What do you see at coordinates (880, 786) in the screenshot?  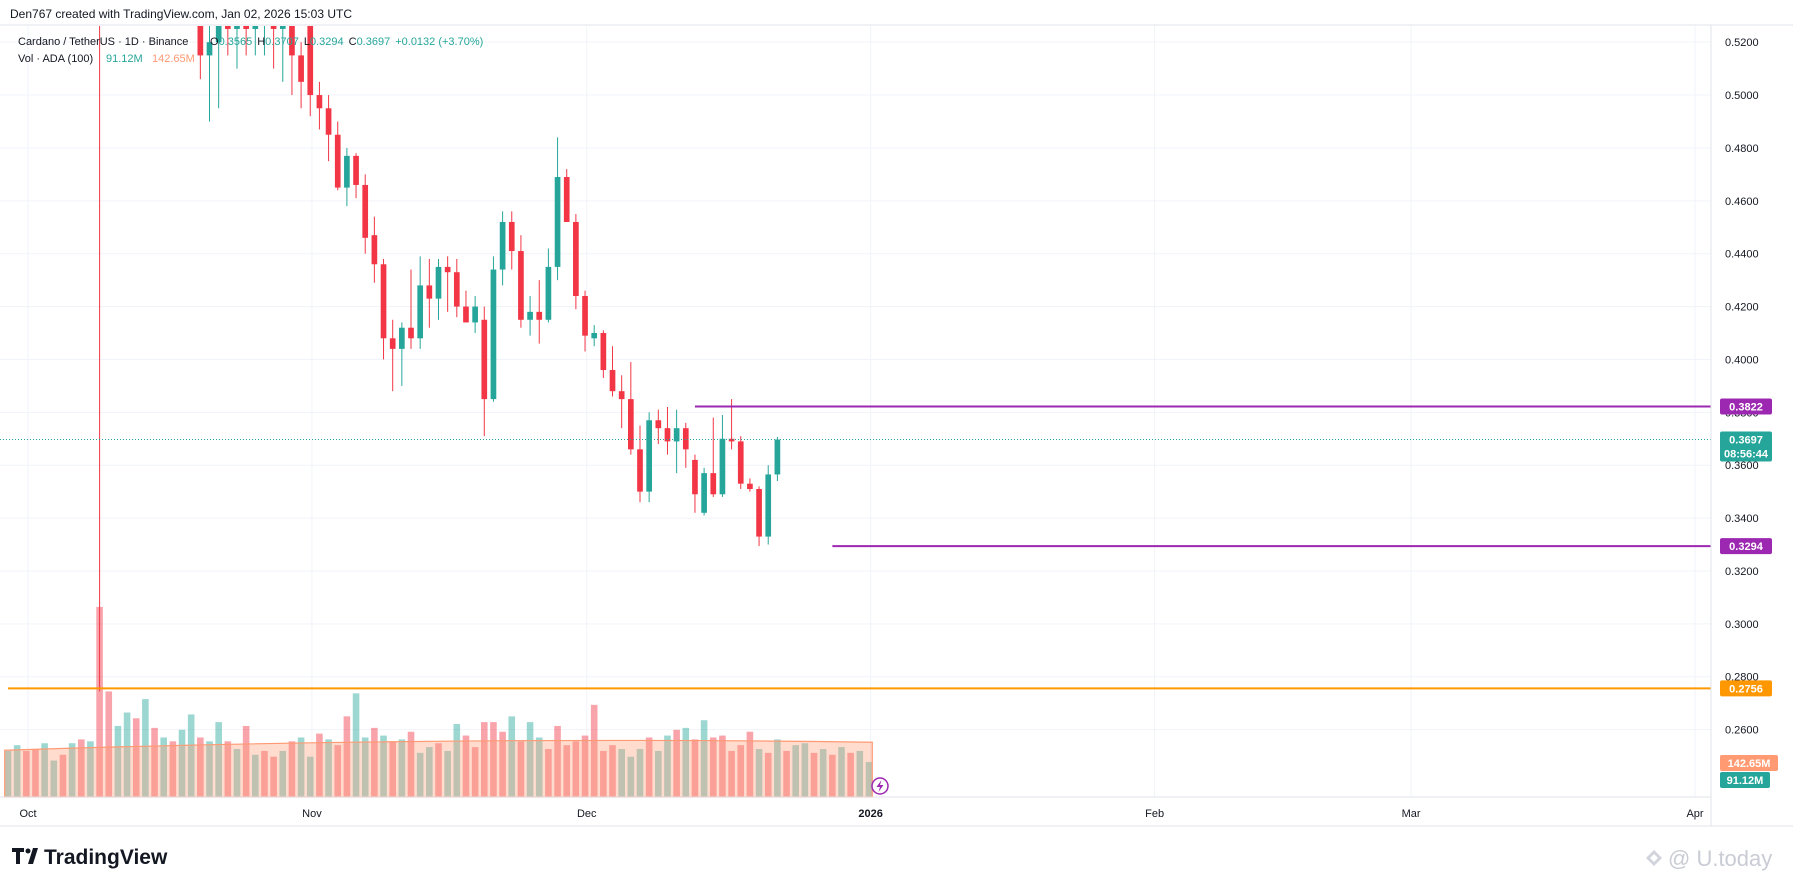 I see `lightning-icon` at bounding box center [880, 786].